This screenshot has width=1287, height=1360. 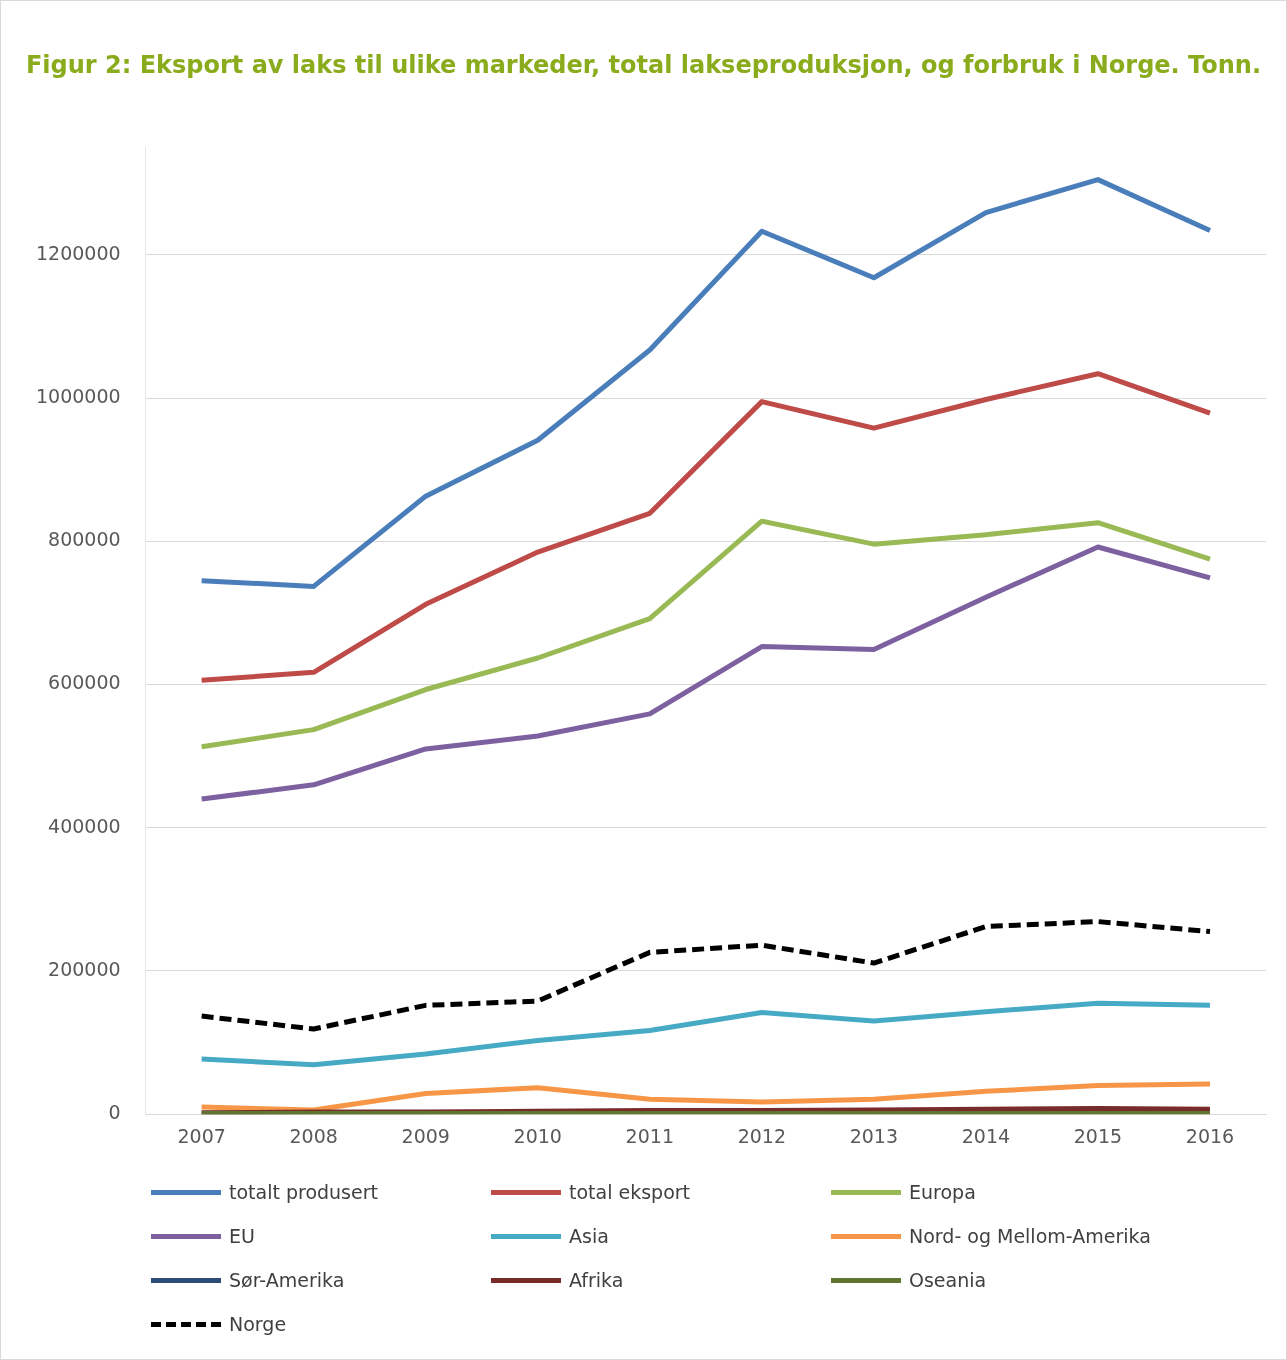 I want to click on legend-label: Nord- og Mellom-Amerika, so click(x=1030, y=1236).